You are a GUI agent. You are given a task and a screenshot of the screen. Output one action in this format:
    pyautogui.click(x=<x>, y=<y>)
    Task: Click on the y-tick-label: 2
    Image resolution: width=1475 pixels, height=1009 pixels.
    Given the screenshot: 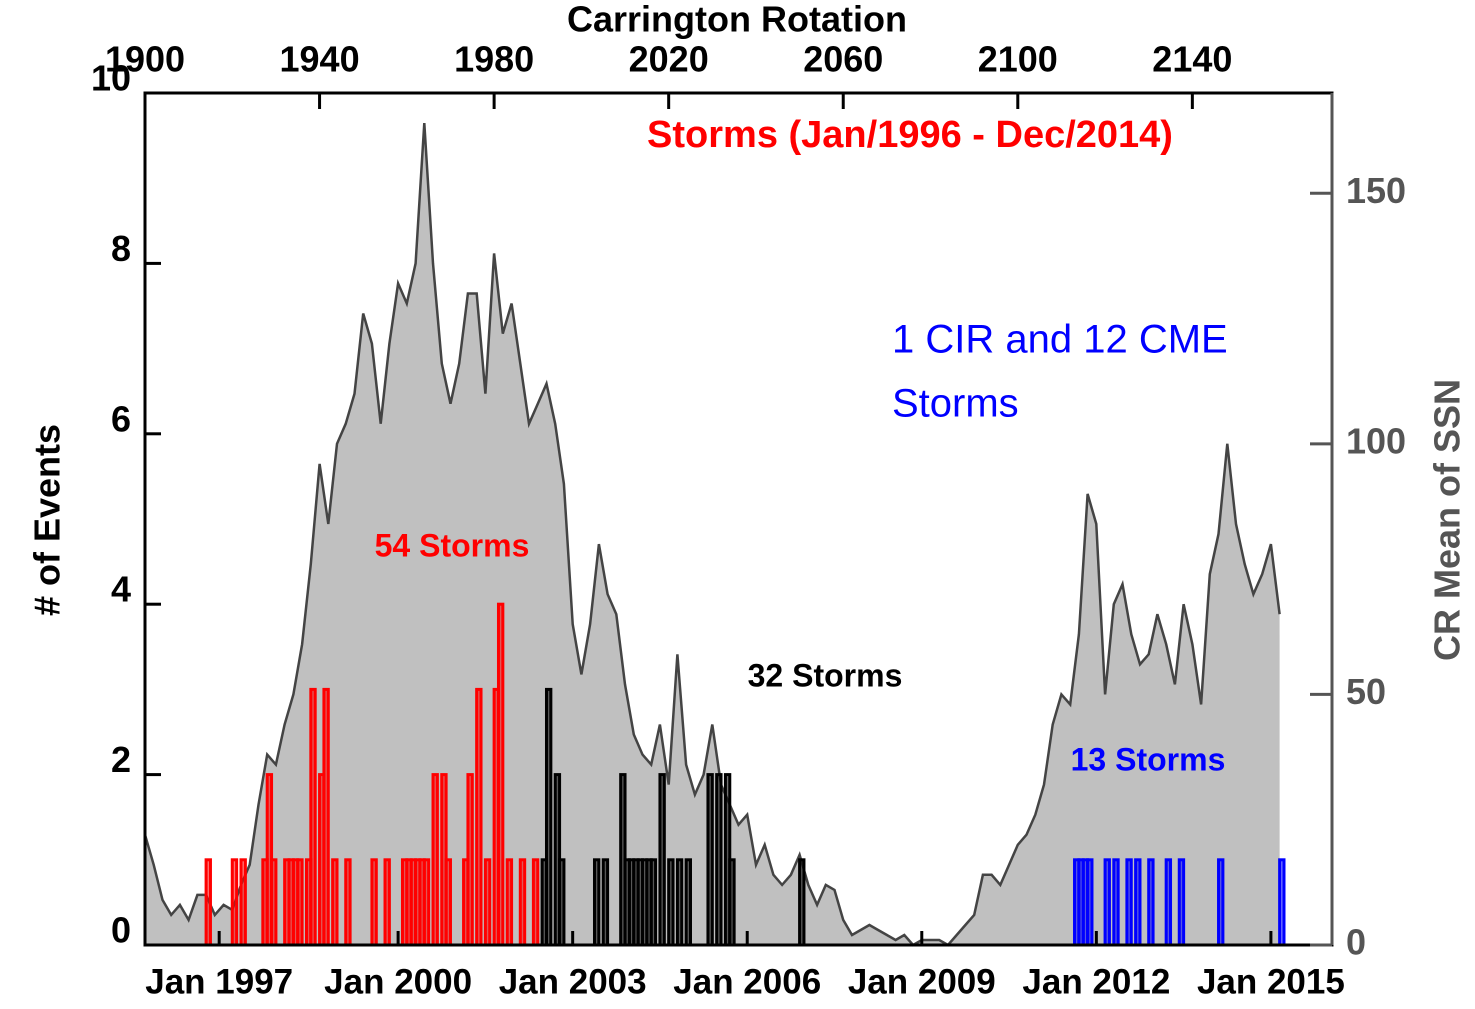 What is the action you would take?
    pyautogui.click(x=121, y=759)
    